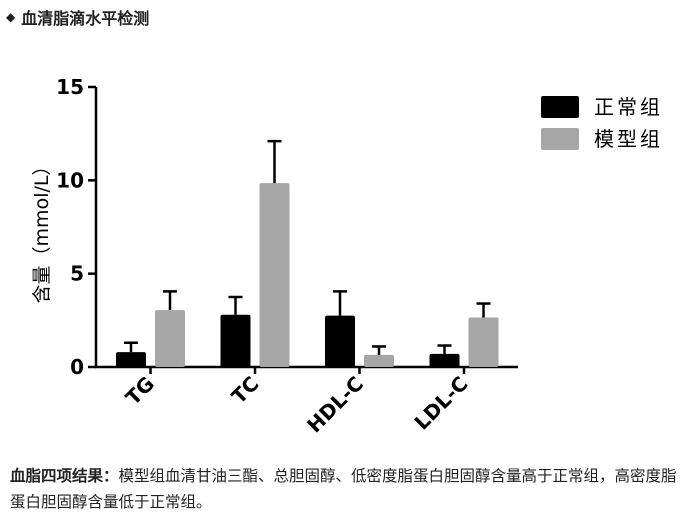 This screenshot has height=524, width=695. Describe the element at coordinates (85, 18) in the screenshot. I see `section-title: 血清脂滴水平检测` at that location.